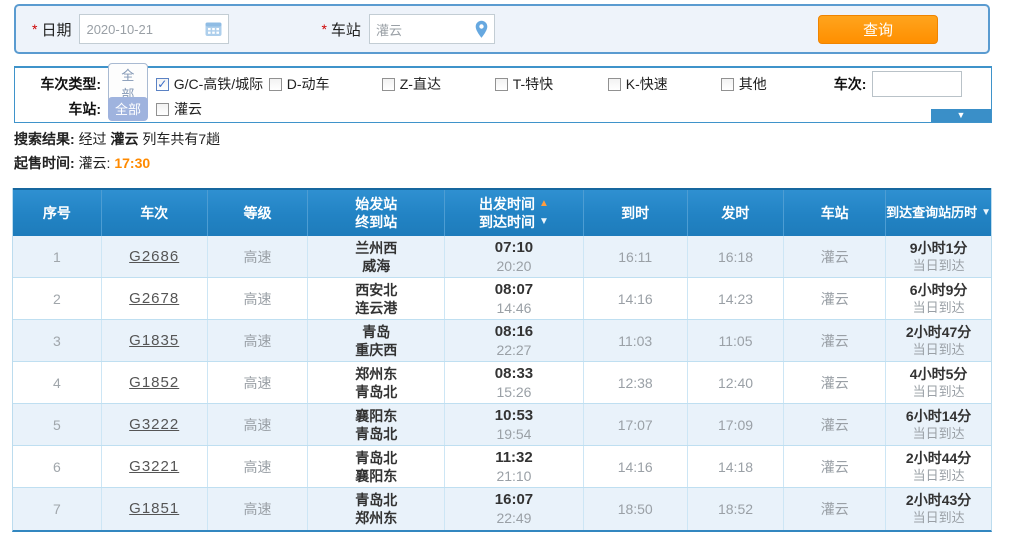 The image size is (1029, 546). Describe the element at coordinates (735, 424) in the screenshot. I see `depart-time: 17:09` at that location.